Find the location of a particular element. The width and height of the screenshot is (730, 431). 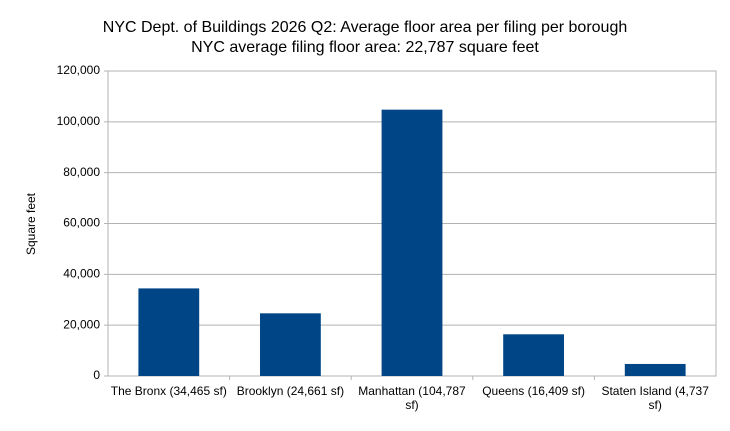

y-tick-label: 60,000 is located at coordinates (81, 223).